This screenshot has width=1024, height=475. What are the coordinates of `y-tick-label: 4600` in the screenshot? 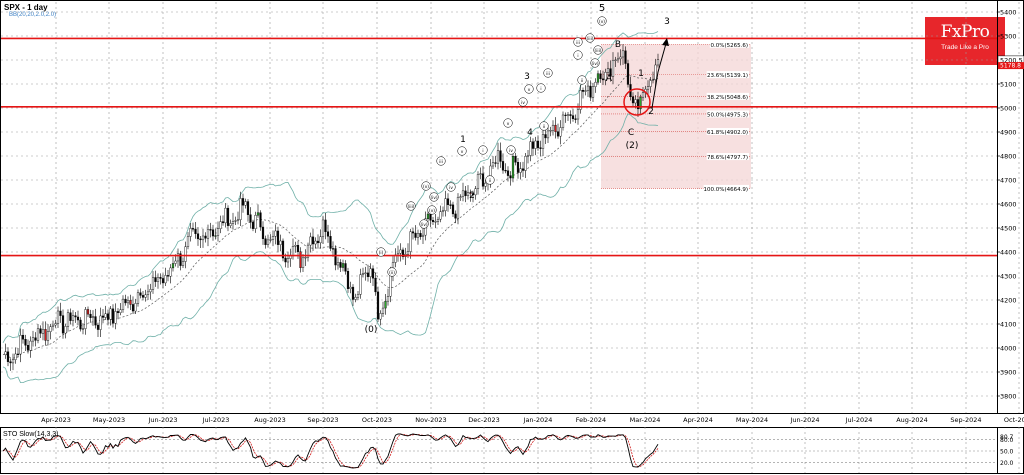 It's located at (1008, 205).